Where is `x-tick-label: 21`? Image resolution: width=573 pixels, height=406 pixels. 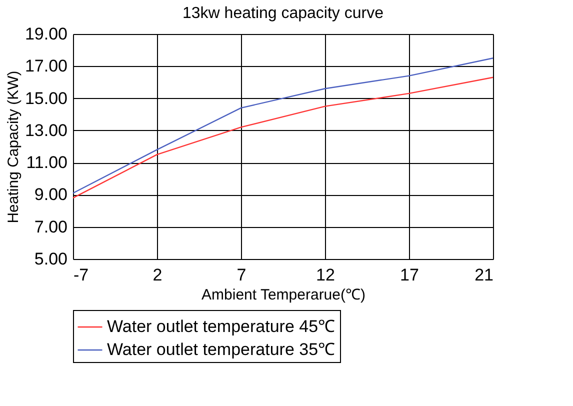
x-tick-label: 21 is located at coordinates (484, 275).